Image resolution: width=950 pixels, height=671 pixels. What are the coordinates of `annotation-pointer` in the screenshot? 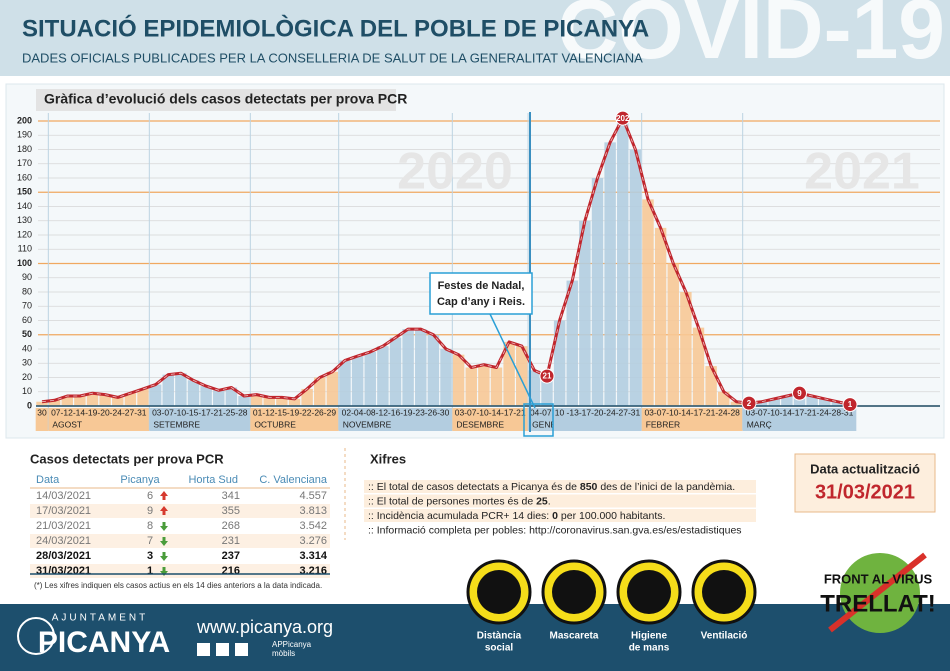 It's located at (512, 361).